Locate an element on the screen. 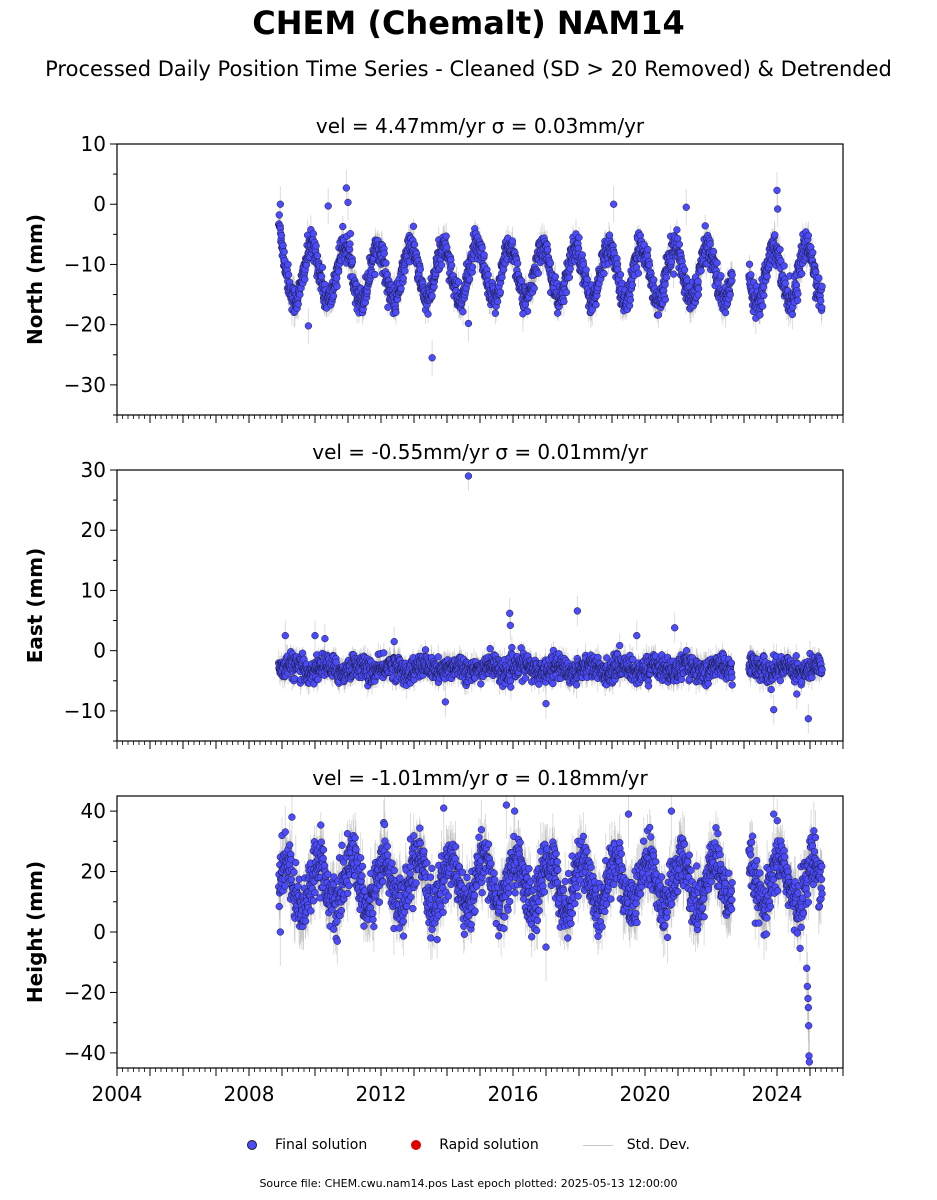  stddev-bars-east is located at coordinates (550, 602).